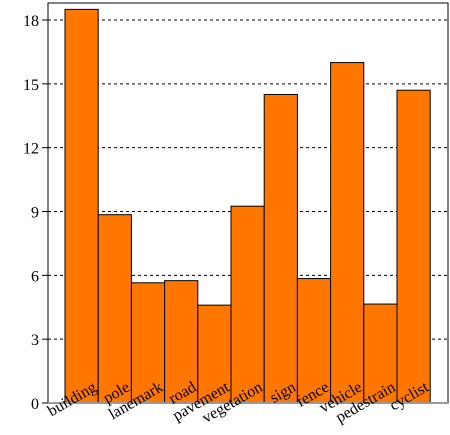 The image size is (450, 435). Describe the element at coordinates (35, 340) in the screenshot. I see `y-tick-label: 3` at that location.